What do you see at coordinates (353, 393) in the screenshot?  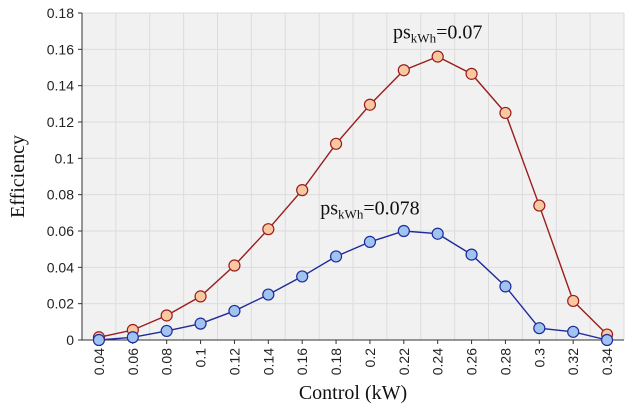 I see `x-axis-label: Control (kW)` at bounding box center [353, 393].